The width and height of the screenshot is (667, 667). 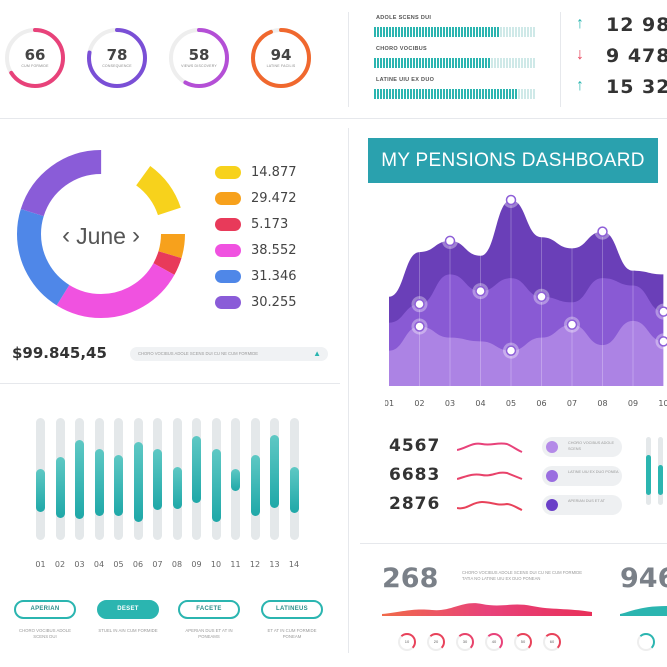 What do you see at coordinates (450, 403) in the screenshot?
I see `area-x-tick: 03` at bounding box center [450, 403].